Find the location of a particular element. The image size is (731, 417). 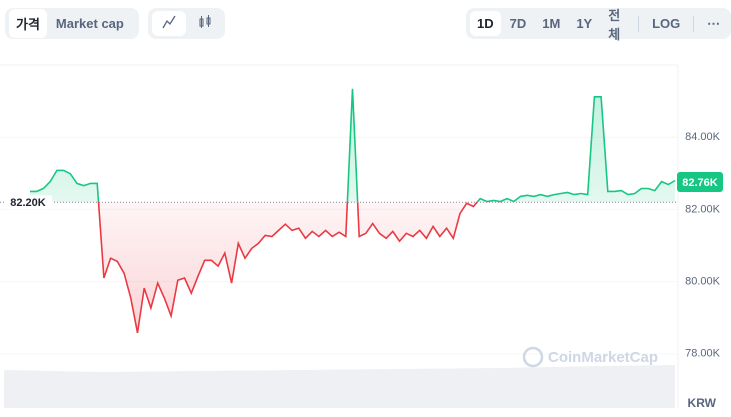

y-tick-label: 78.00K is located at coordinates (703, 354).